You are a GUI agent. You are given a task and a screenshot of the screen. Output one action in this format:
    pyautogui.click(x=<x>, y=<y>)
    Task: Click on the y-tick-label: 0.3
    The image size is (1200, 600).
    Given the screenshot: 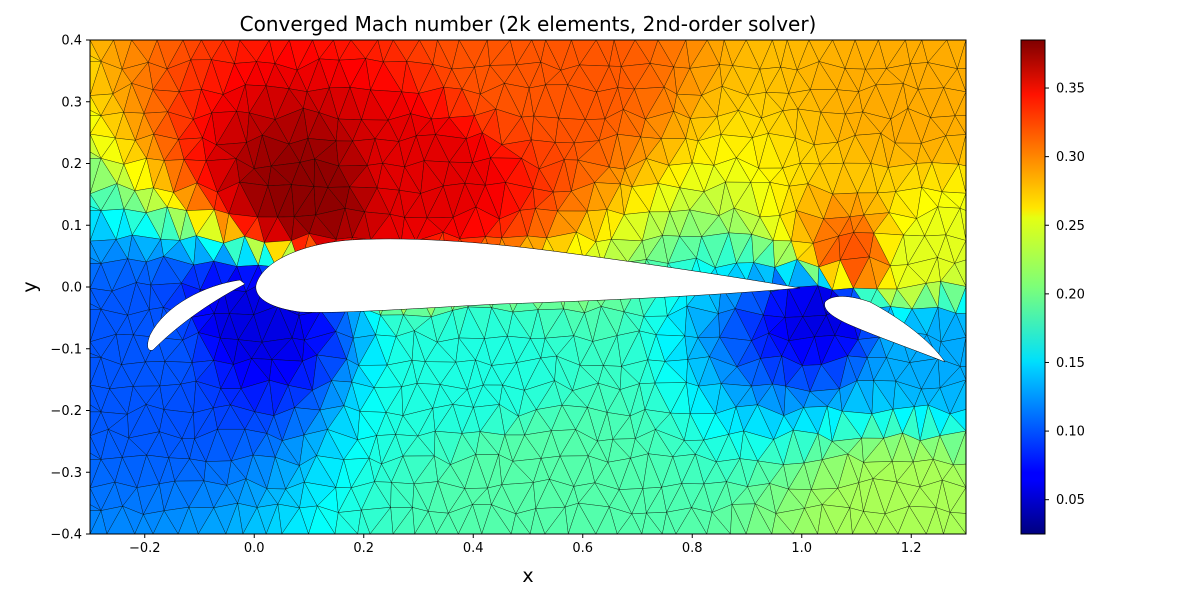 What is the action you would take?
    pyautogui.click(x=71, y=102)
    